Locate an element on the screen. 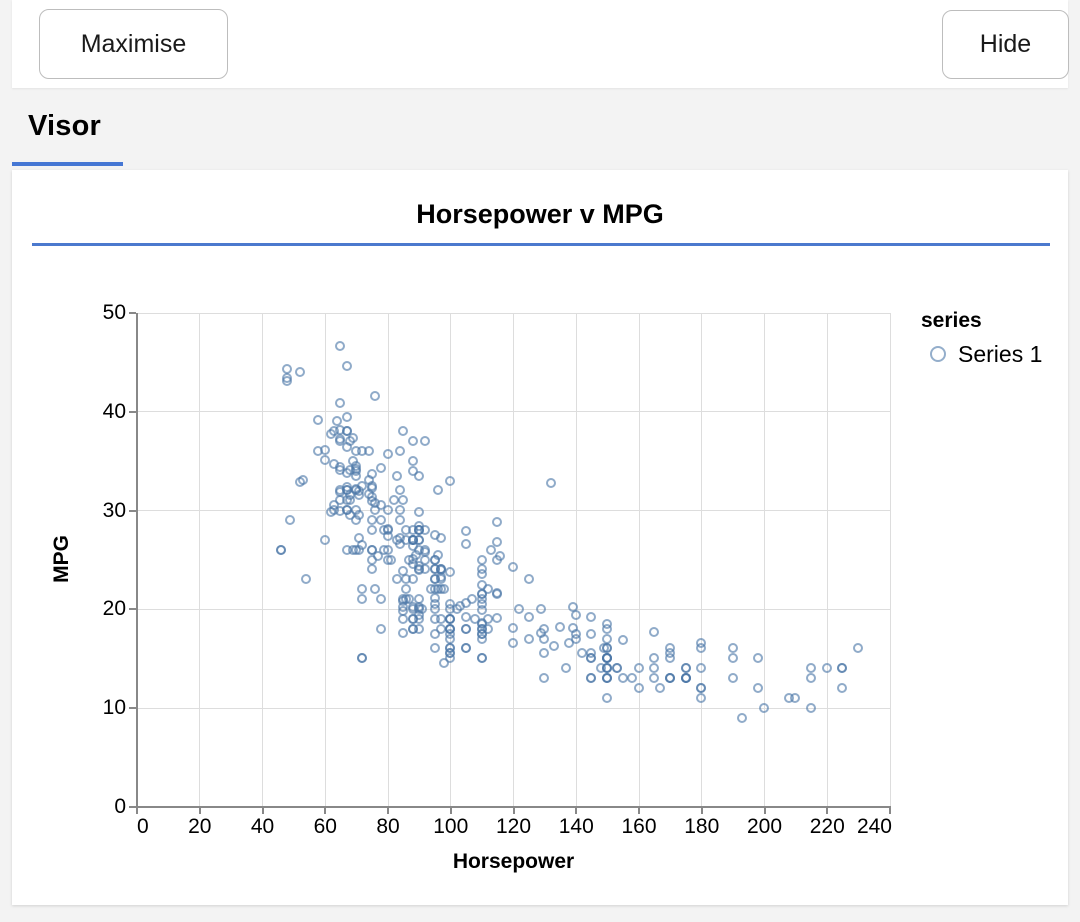  legend-series-label: Series 1 is located at coordinates (1000, 354).